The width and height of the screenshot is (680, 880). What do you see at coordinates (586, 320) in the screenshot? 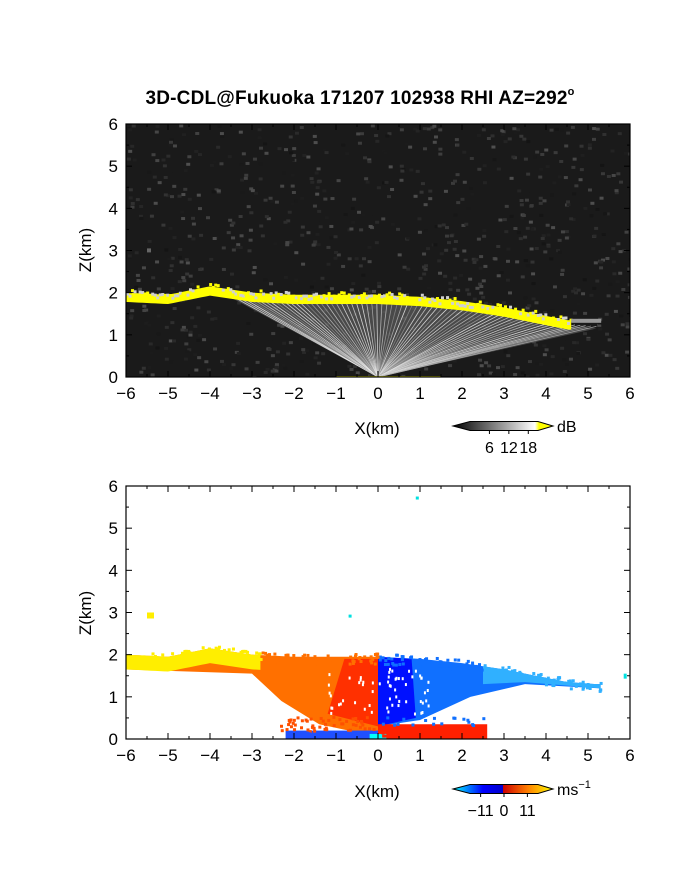
I see `layer-tail` at bounding box center [586, 320].